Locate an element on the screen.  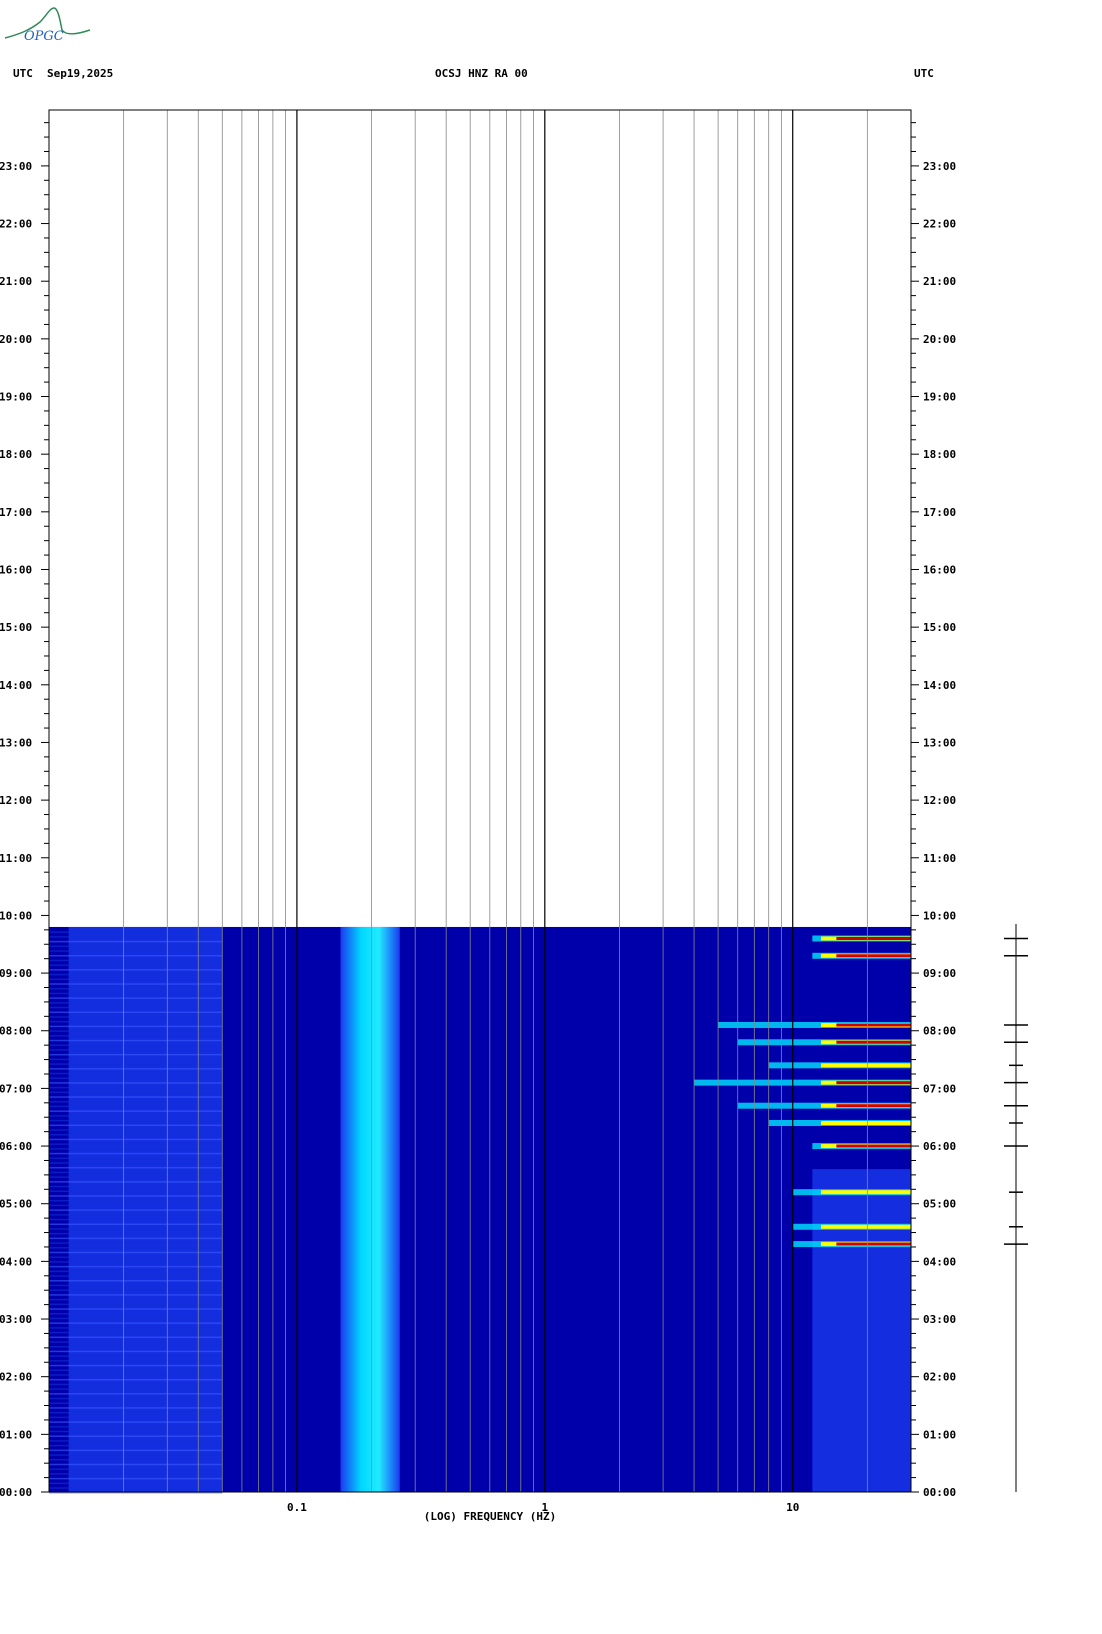
station-title: OCSJ HNZ RA 00 is located at coordinates (481, 73).